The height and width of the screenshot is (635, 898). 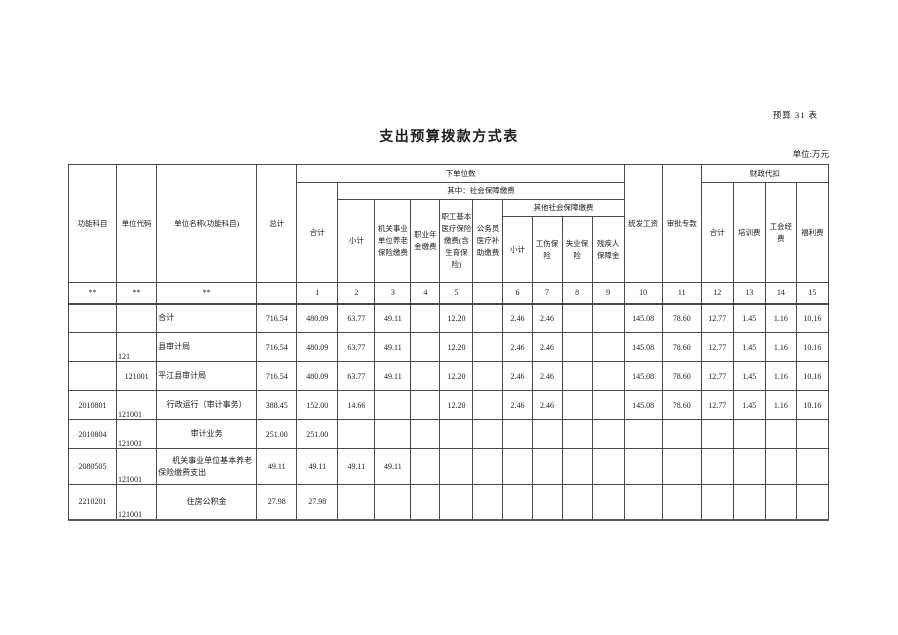 I want to click on social-security-group-header: 其中：社会保障缴费, so click(x=481, y=191).